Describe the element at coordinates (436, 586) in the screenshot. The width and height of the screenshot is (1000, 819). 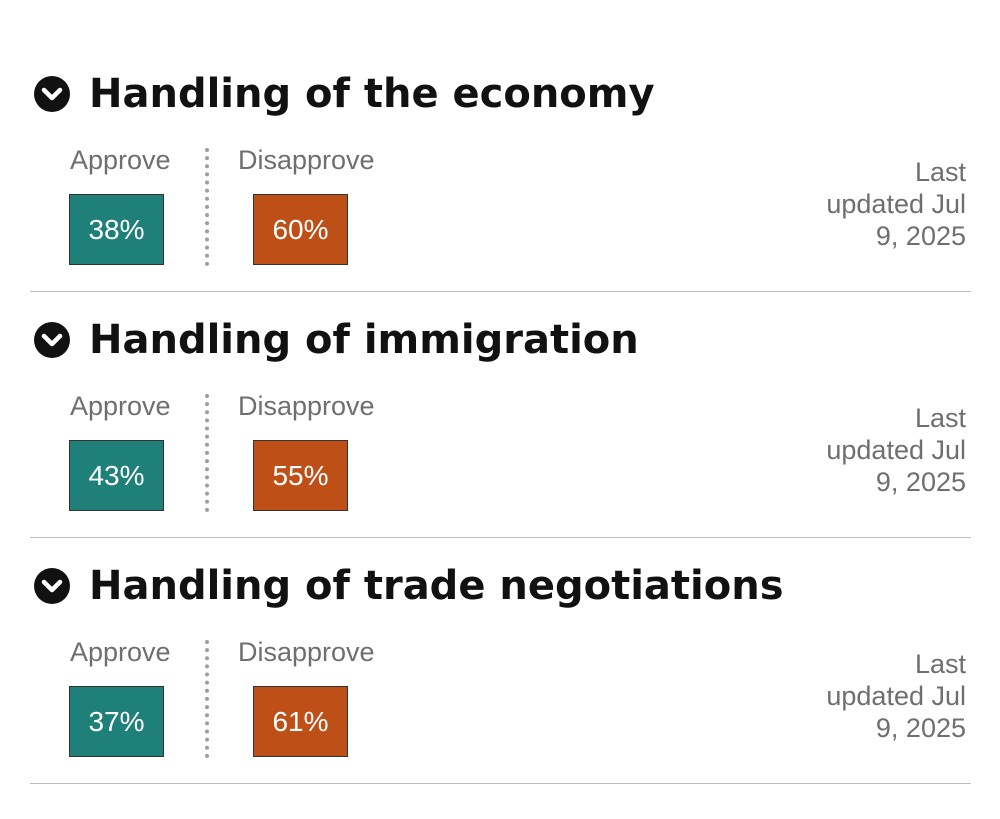
I see `section-title: Handling of trade negotiations` at that location.